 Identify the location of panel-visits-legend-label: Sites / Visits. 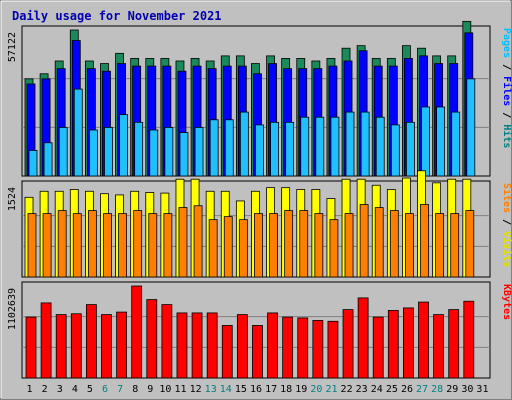
(506, 225).